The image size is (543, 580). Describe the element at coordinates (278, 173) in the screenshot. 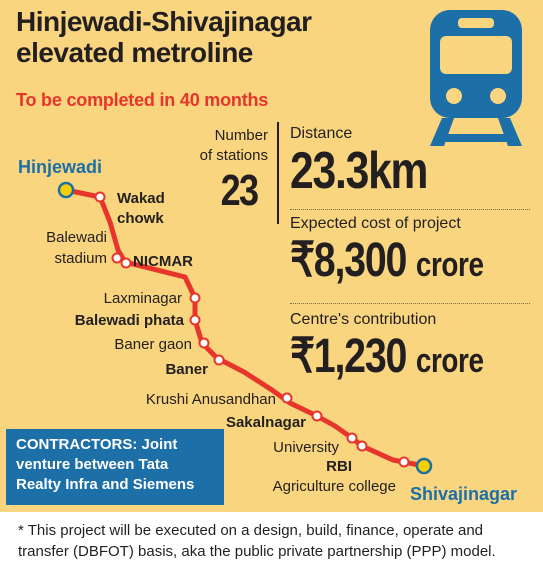

I see `vertical-divider` at that location.